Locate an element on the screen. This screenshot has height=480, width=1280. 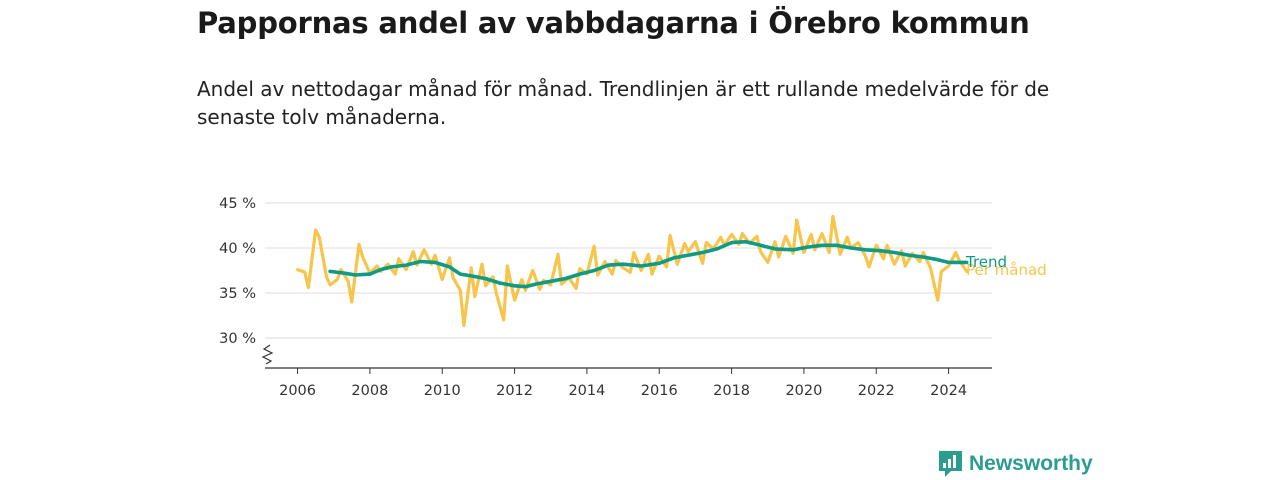
y-tick-label: 35 % is located at coordinates (237, 294).